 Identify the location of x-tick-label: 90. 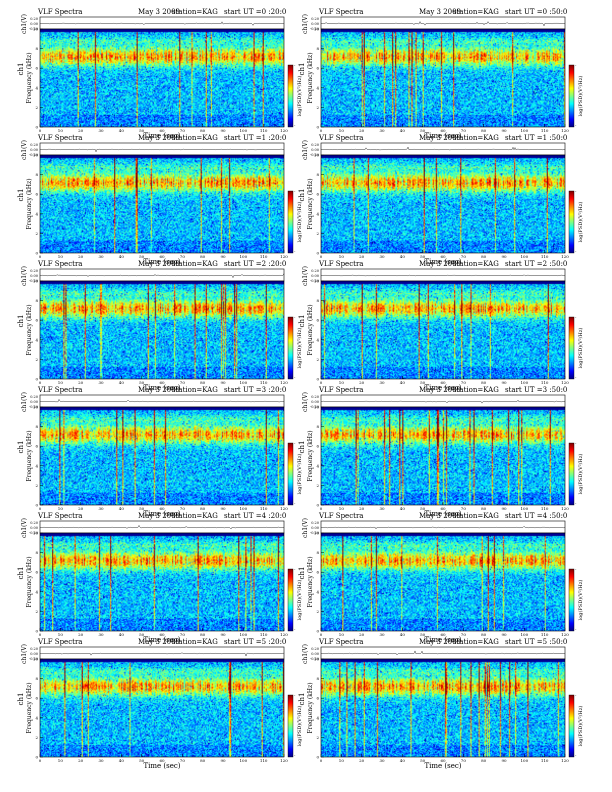
(223, 508).